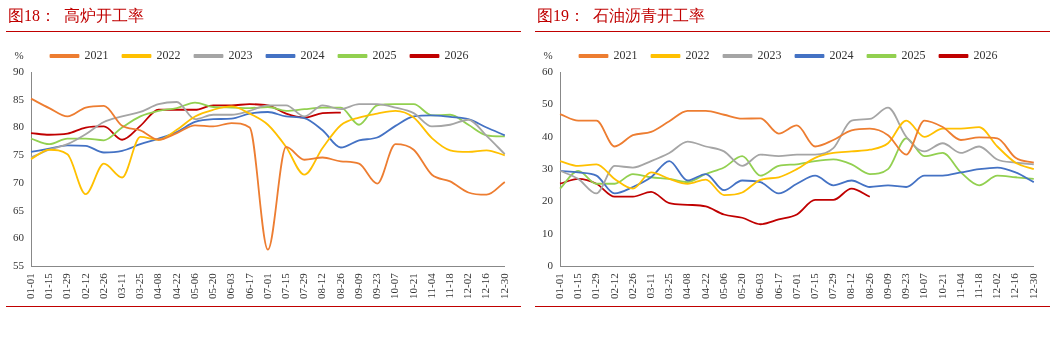 The height and width of the screenshot is (357, 1057). What do you see at coordinates (548, 135) in the screenshot?
I see `y-tick-label: 40` at bounding box center [548, 135].